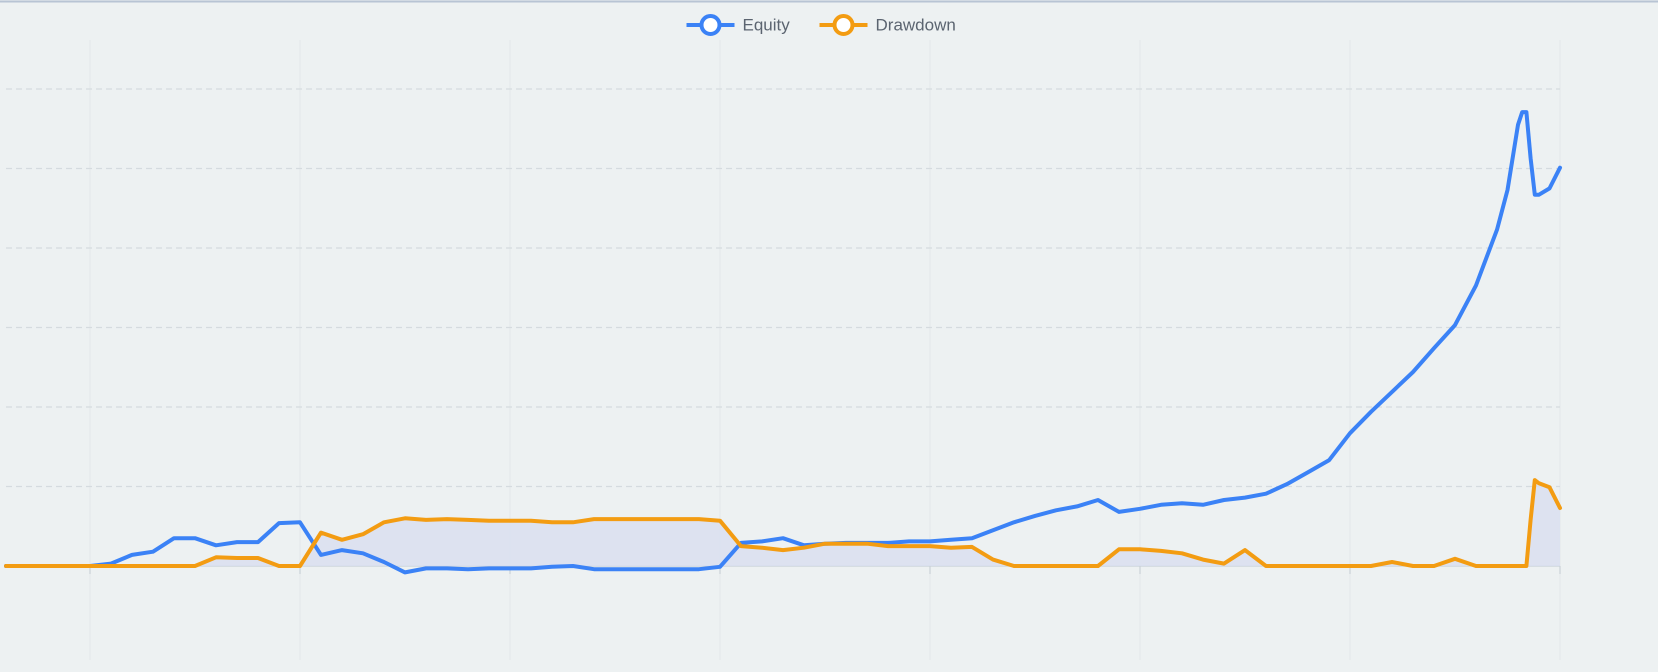 The image size is (1658, 672). I want to click on legend-label: Equity, so click(767, 24).